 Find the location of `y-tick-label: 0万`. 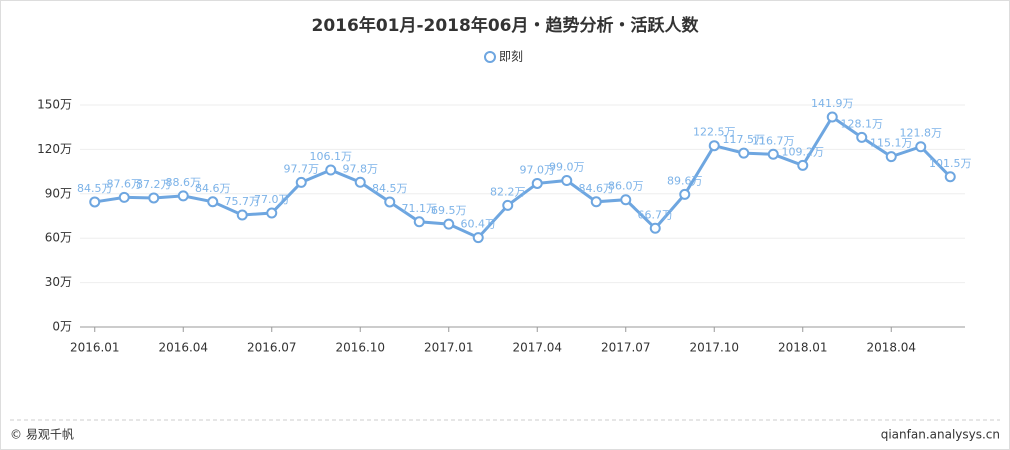

y-tick-label: 0万 is located at coordinates (62, 327).